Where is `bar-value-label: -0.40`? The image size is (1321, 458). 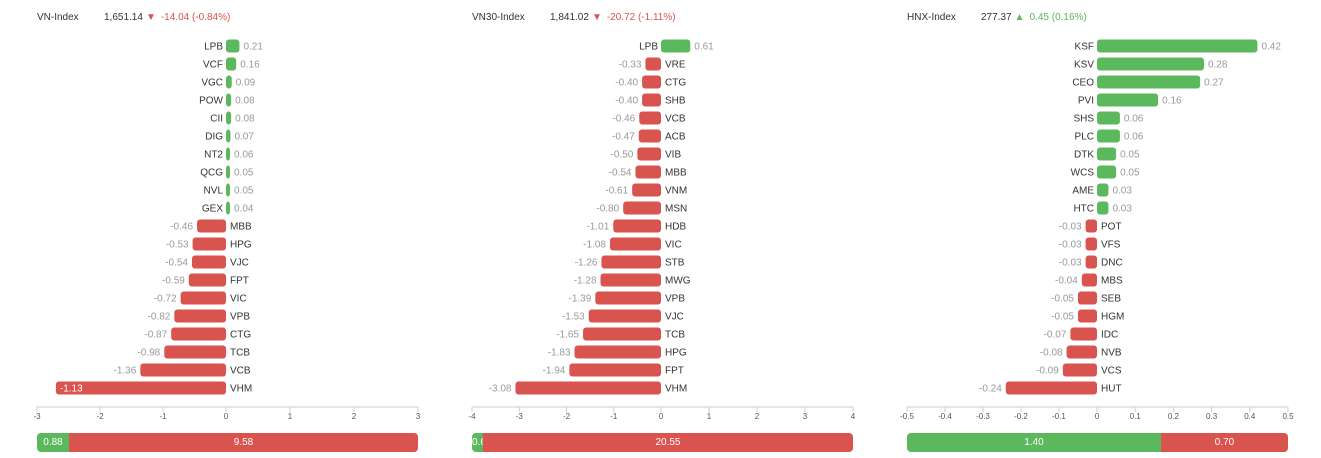 bar-value-label: -0.40 is located at coordinates (626, 83).